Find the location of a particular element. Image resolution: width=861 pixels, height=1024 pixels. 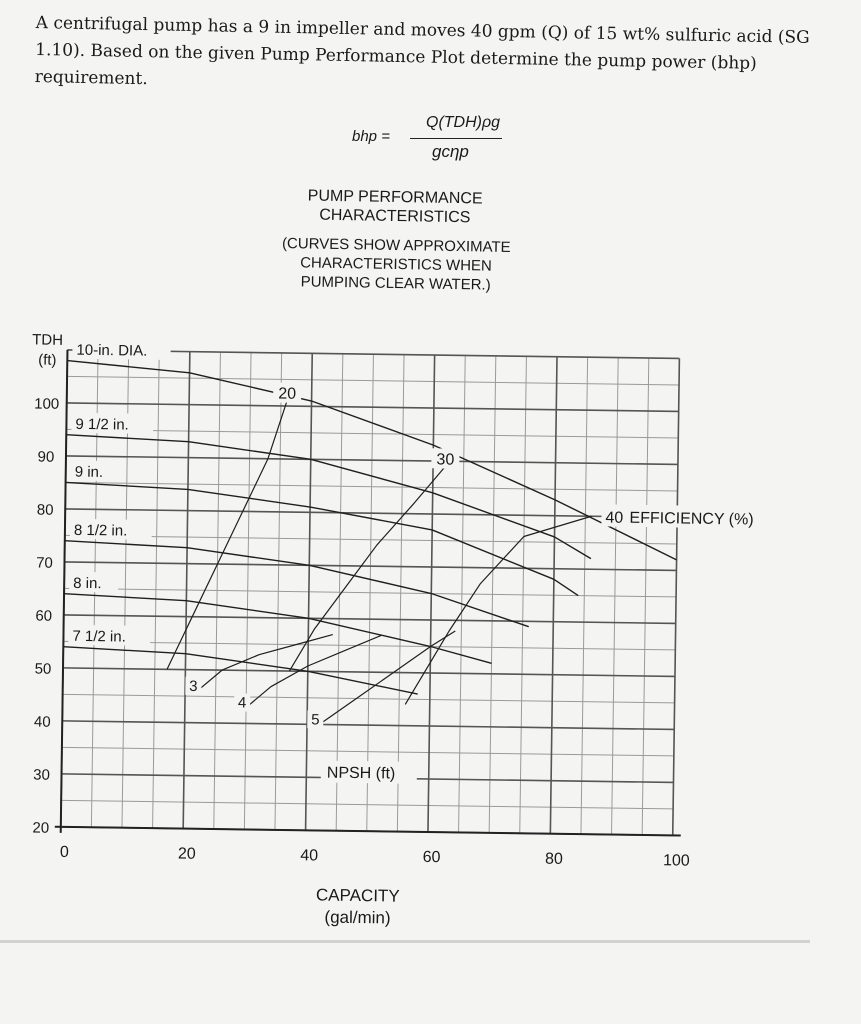

npsh-curve-label: 5 is located at coordinates (315, 719).